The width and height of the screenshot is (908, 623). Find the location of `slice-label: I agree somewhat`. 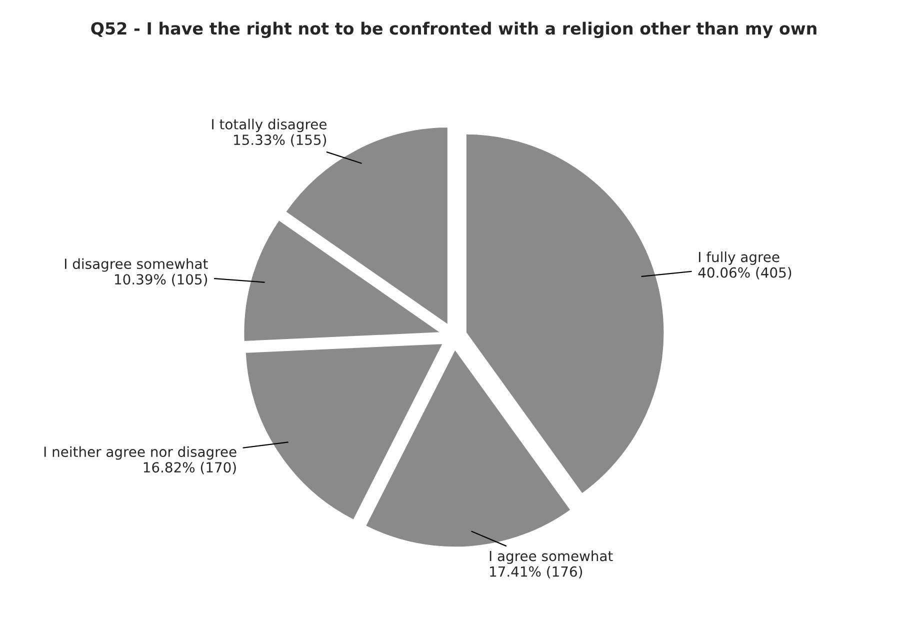

slice-label: I agree somewhat is located at coordinates (551, 557).